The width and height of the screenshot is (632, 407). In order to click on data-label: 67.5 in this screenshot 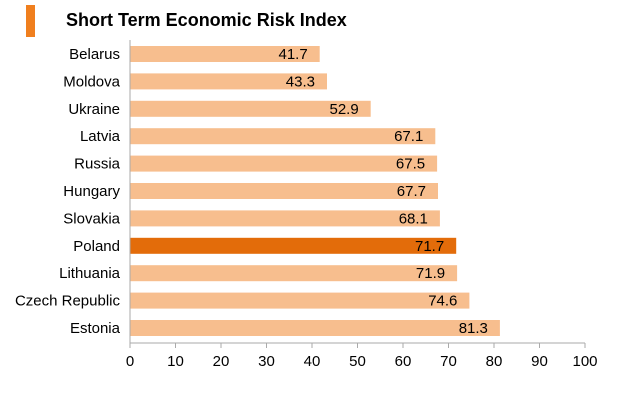, I will do `click(410, 164)`.